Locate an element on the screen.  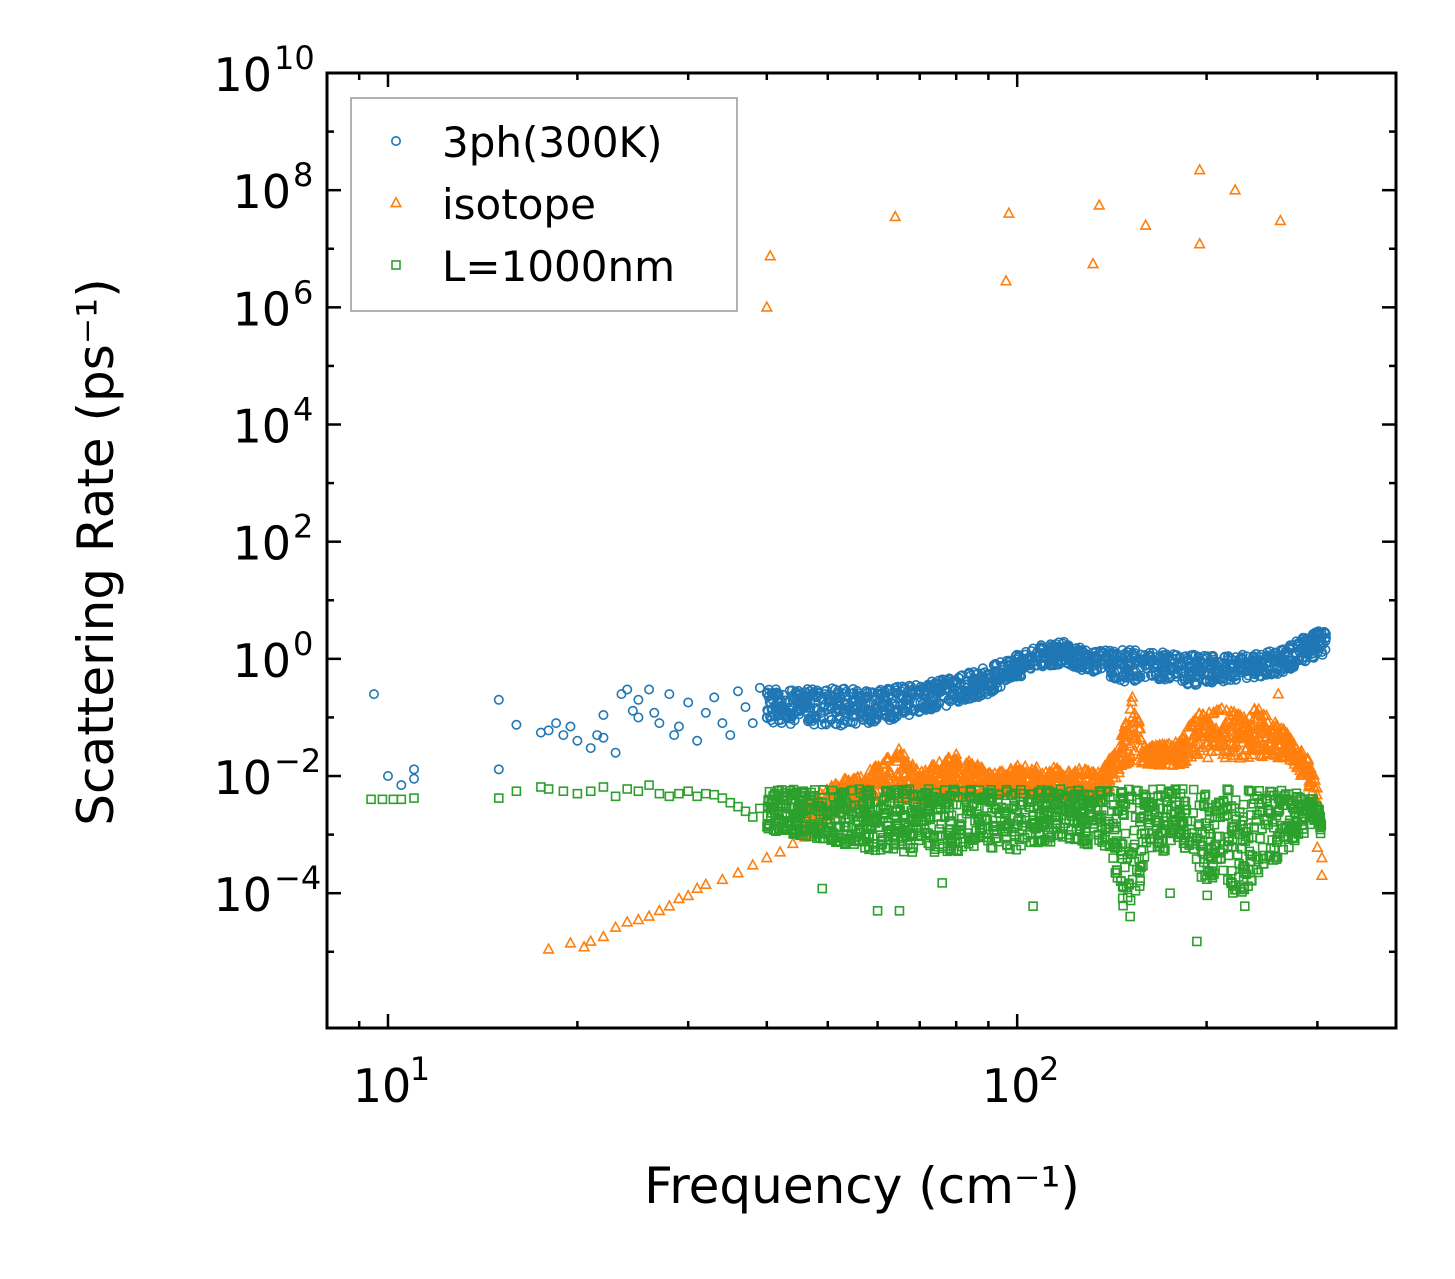
x-tick-label: 10 is located at coordinates (382, 1086).